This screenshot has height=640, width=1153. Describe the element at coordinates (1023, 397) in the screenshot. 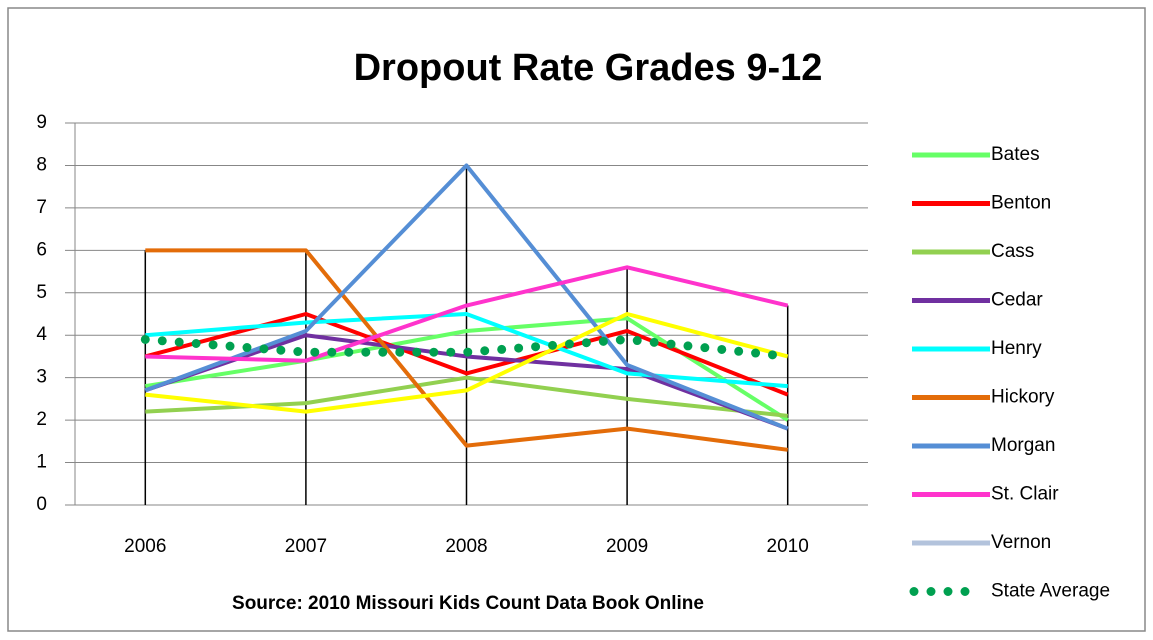

I see `legend-label: Hickory` at that location.